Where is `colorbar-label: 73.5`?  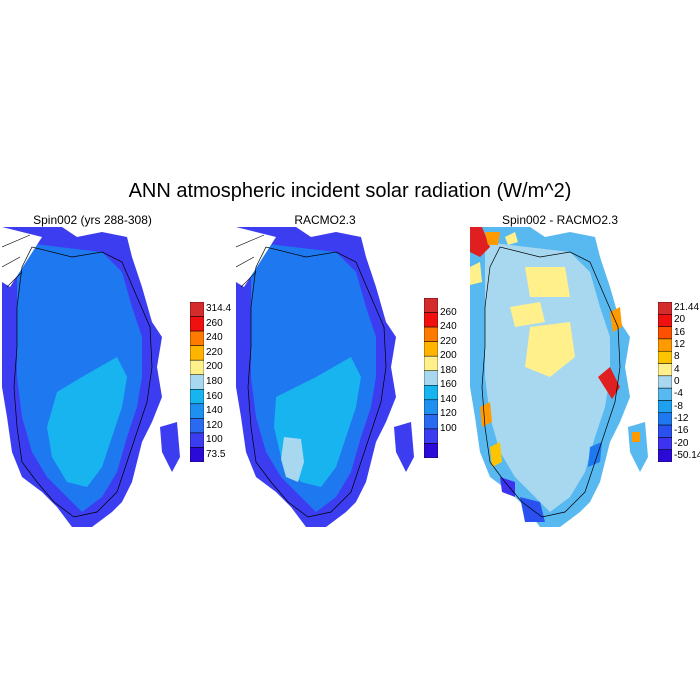 colorbar-label: 73.5 is located at coordinates (216, 454).